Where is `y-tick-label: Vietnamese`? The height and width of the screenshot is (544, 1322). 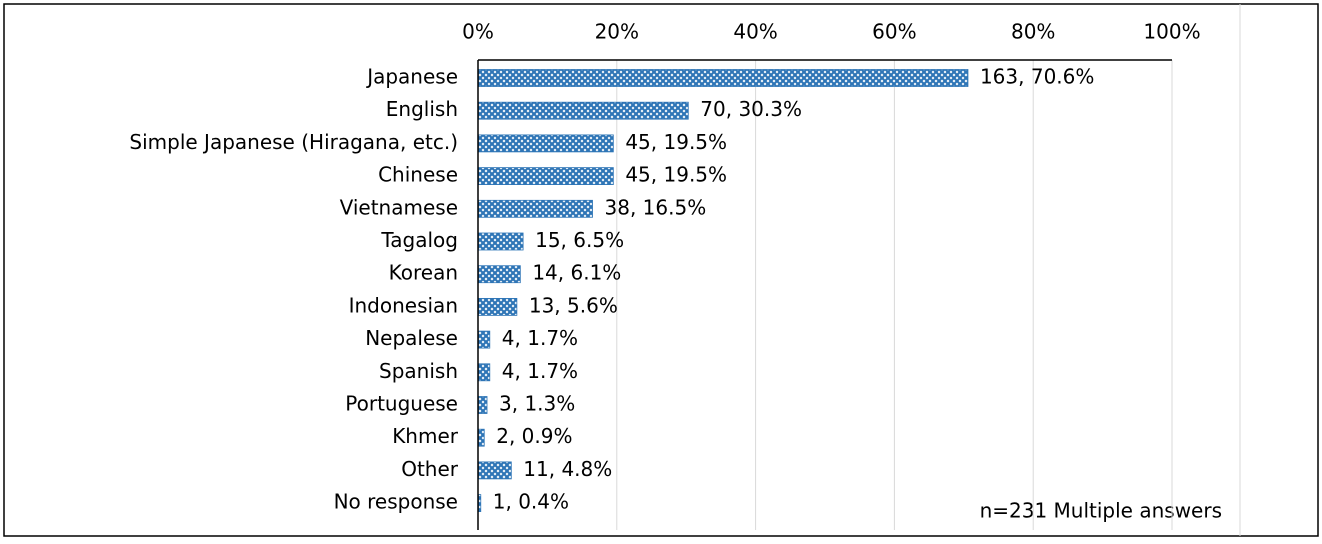
y-tick-label: Vietnamese is located at coordinates (399, 207).